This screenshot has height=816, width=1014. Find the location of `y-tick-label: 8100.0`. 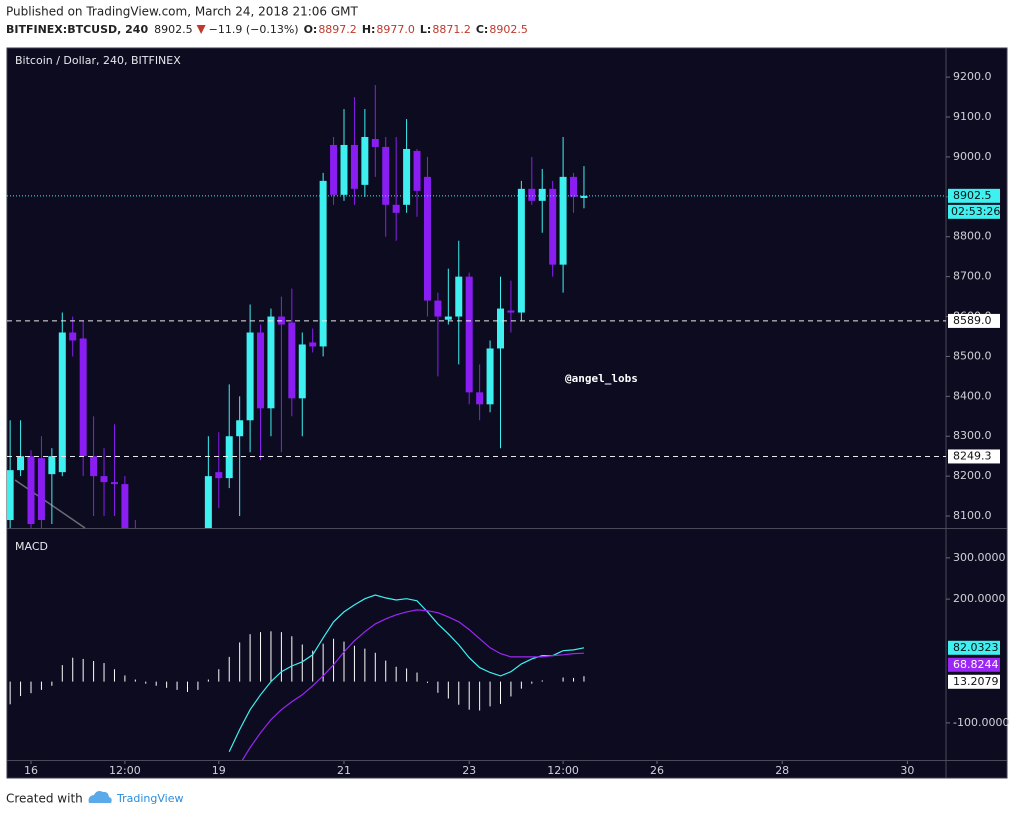

y-tick-label: 8100.0 is located at coordinates (972, 515).